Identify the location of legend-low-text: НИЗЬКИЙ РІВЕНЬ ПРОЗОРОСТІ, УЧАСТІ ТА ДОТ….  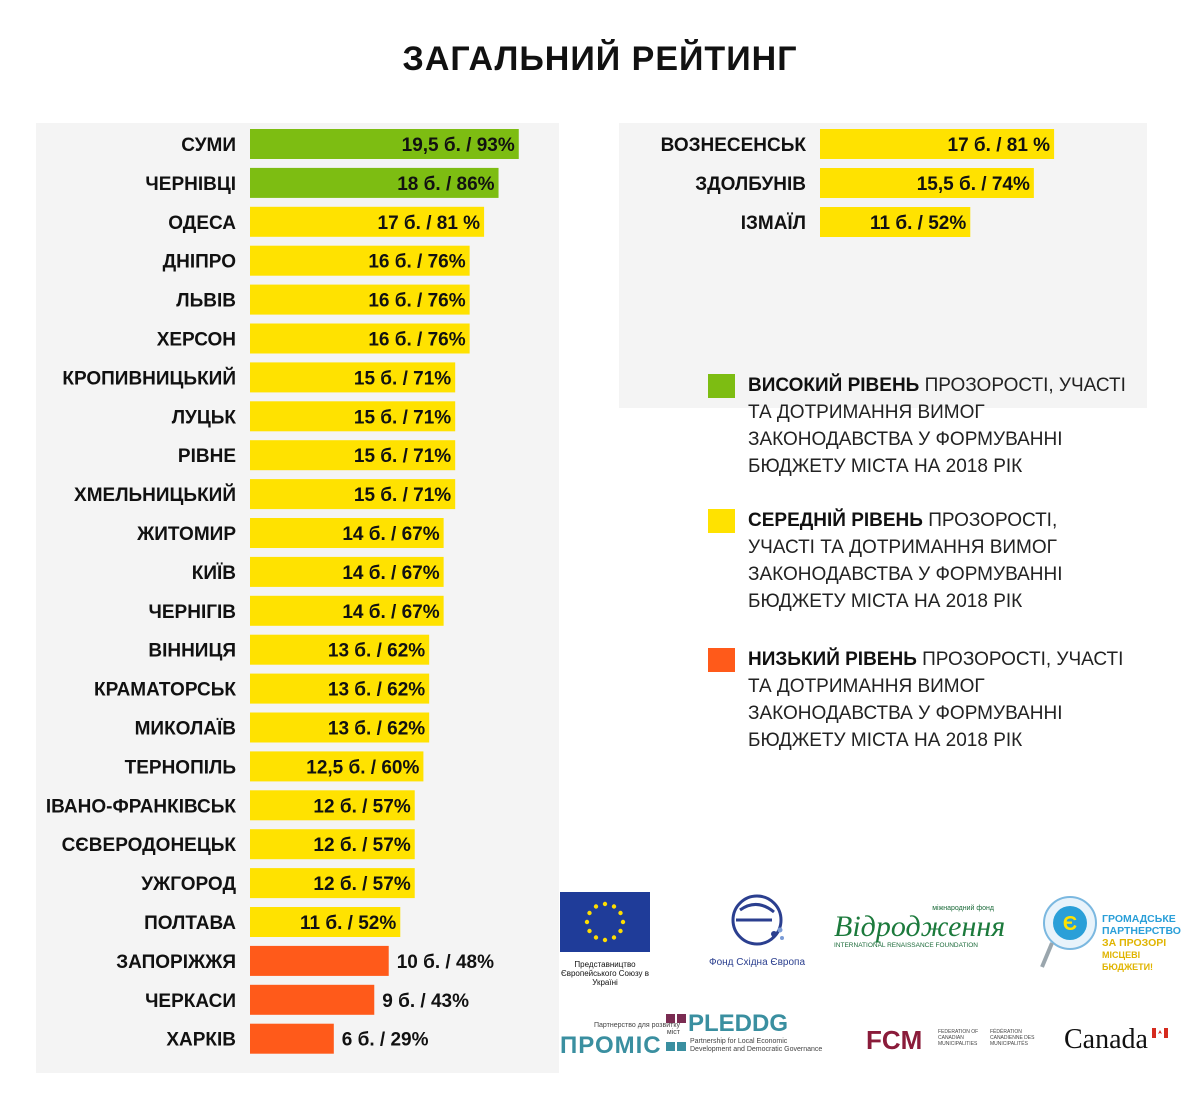
(936, 700).